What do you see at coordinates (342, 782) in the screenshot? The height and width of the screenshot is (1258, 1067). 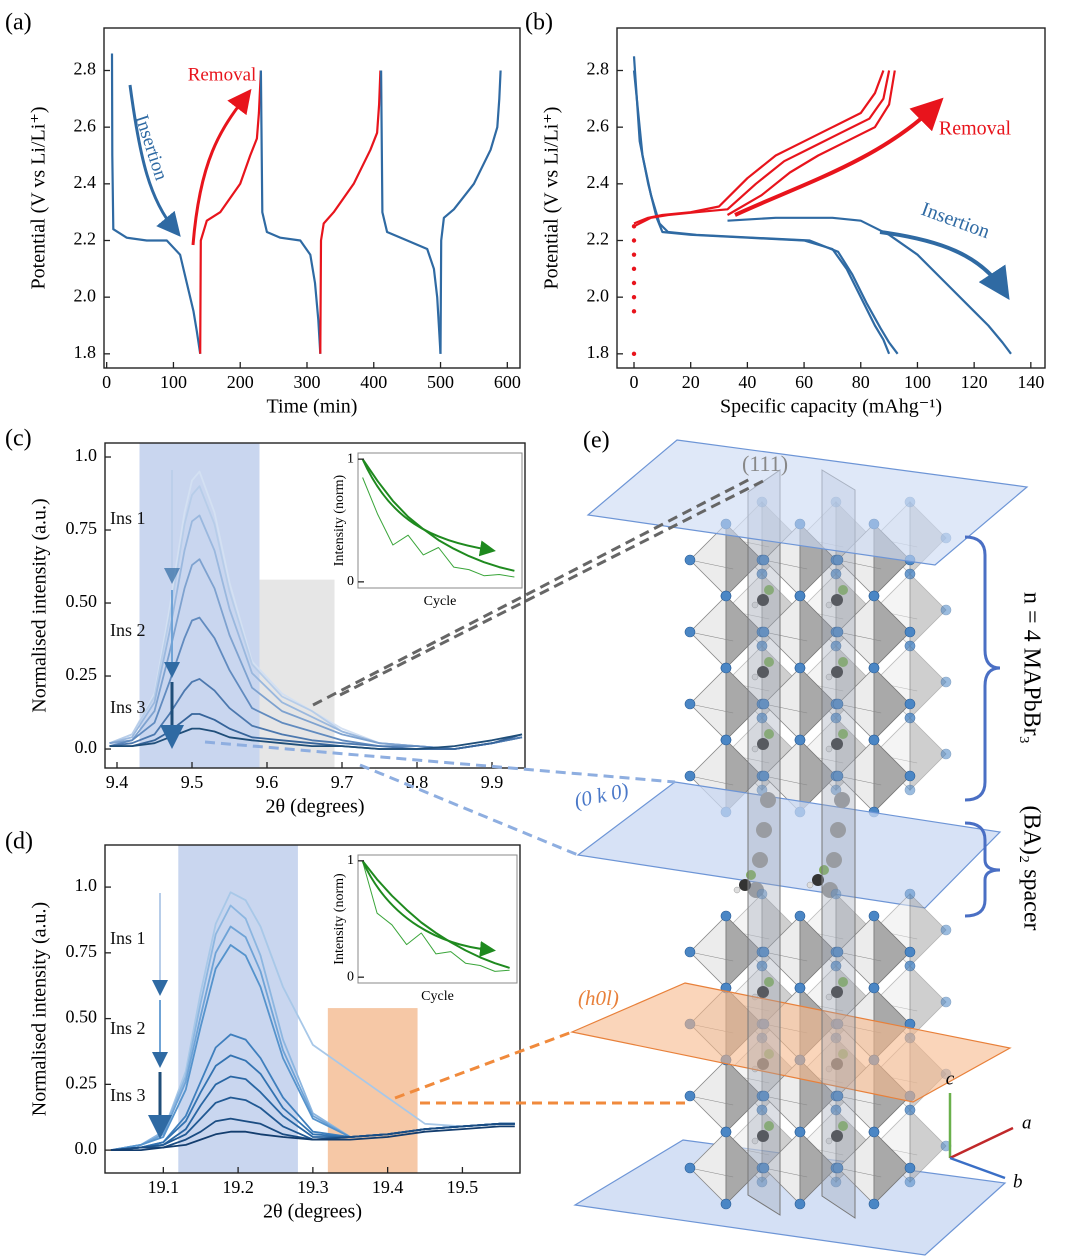 I see `x-tick-label: 9.7` at bounding box center [342, 782].